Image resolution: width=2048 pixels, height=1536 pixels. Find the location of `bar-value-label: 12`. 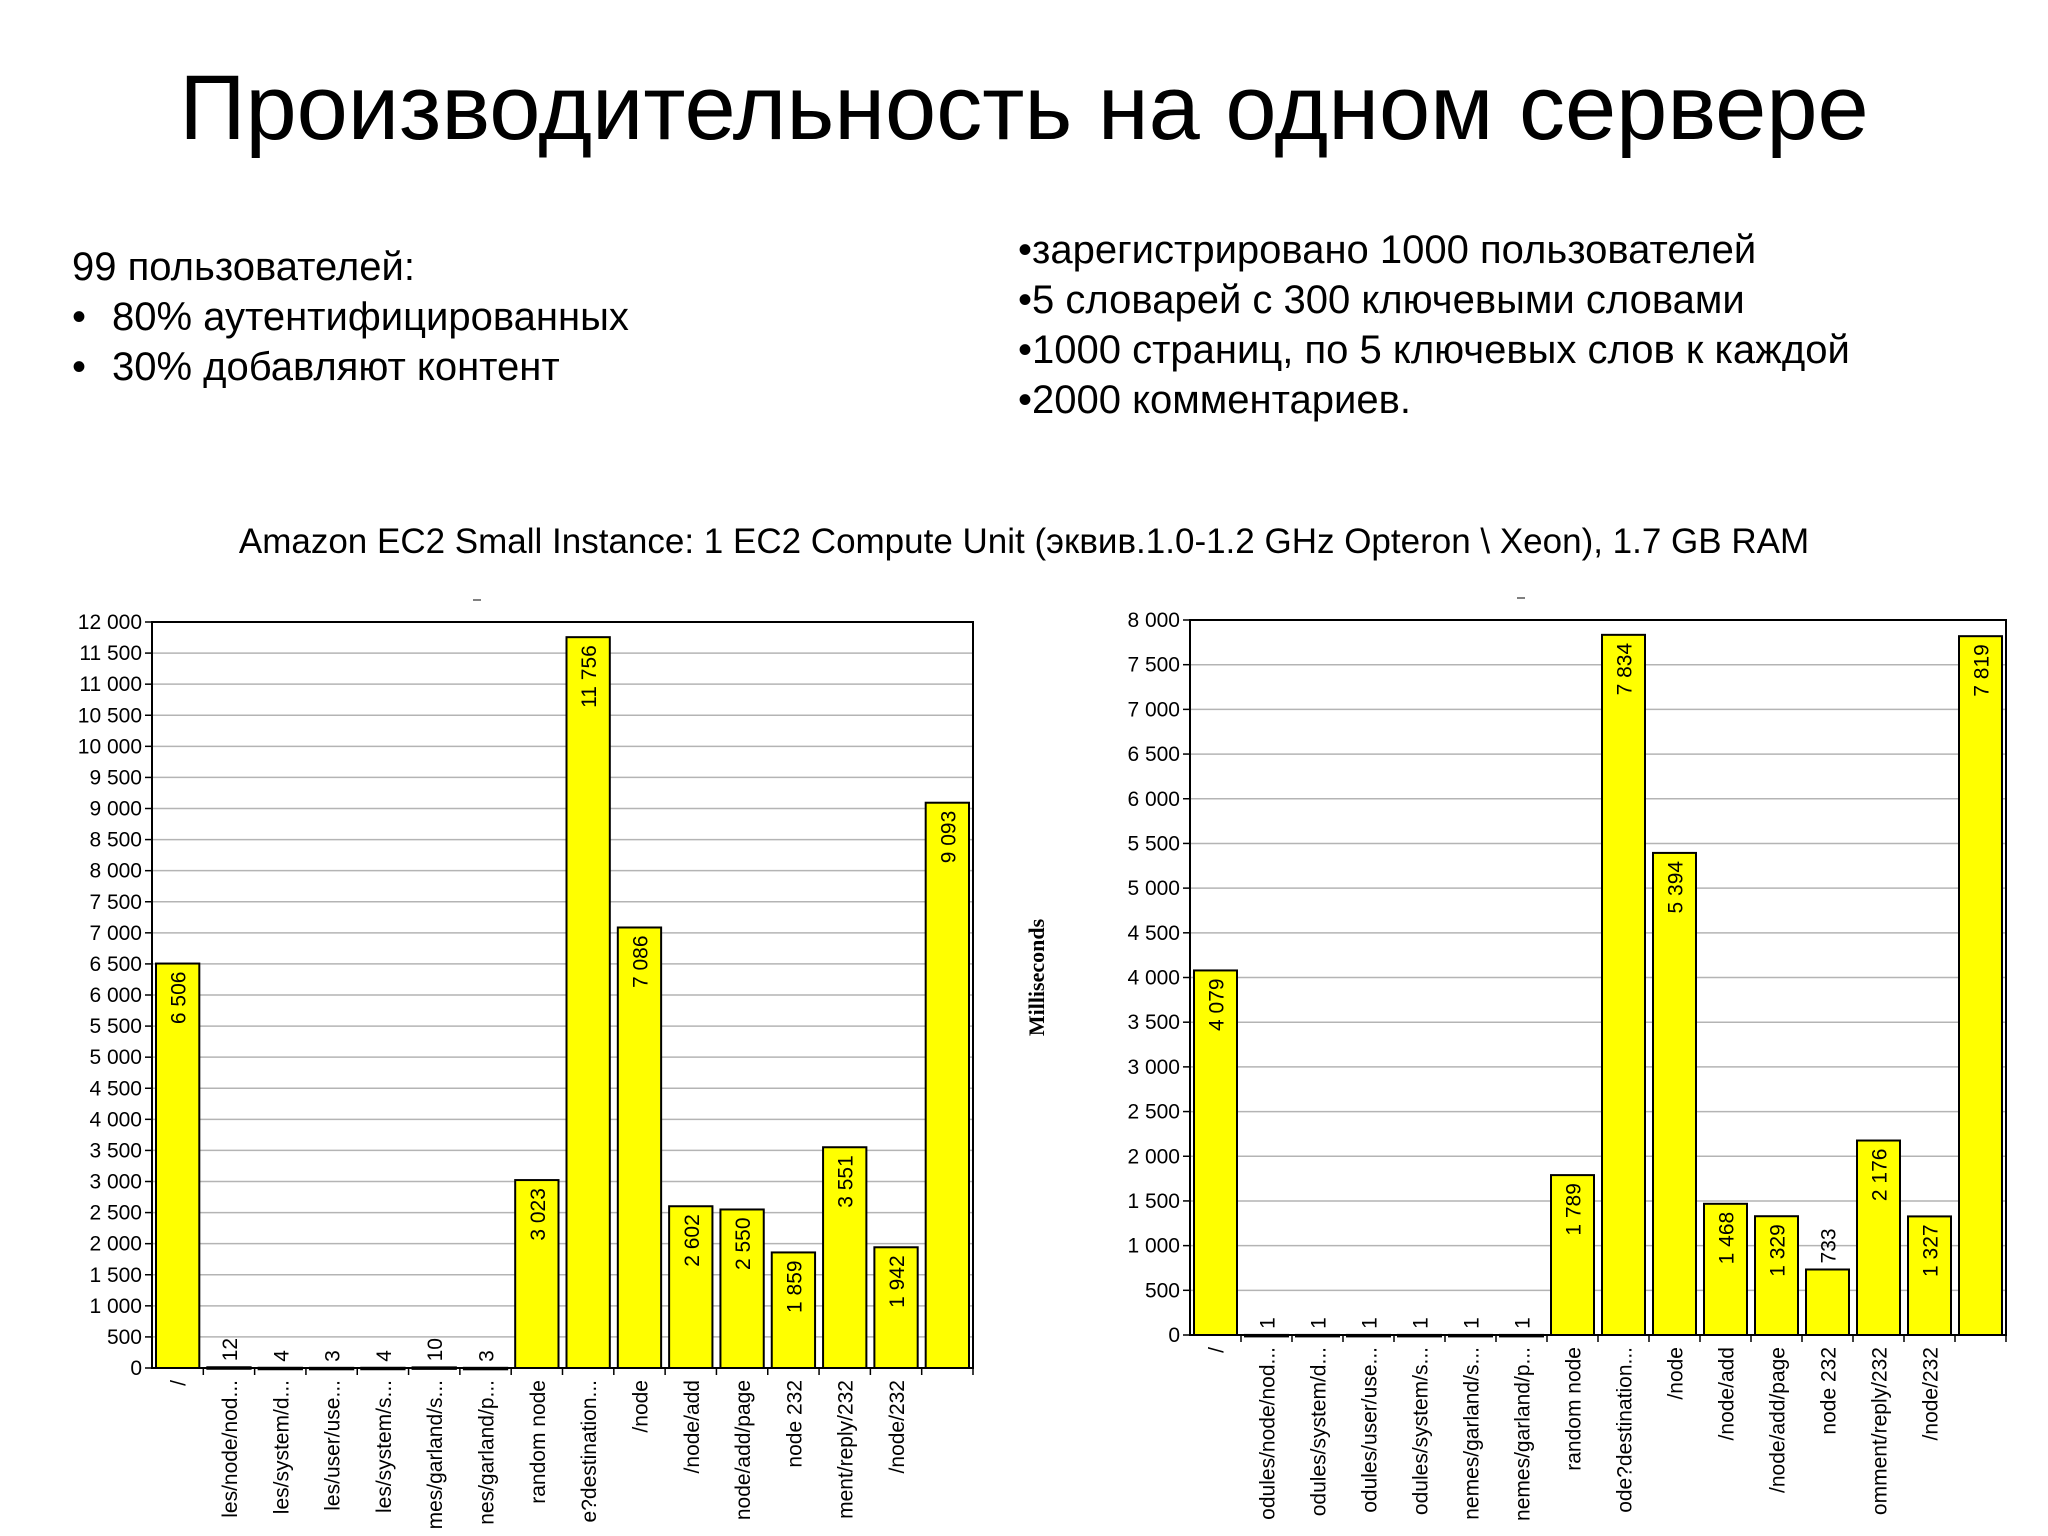

bar-value-label: 12 is located at coordinates (230, 1349).